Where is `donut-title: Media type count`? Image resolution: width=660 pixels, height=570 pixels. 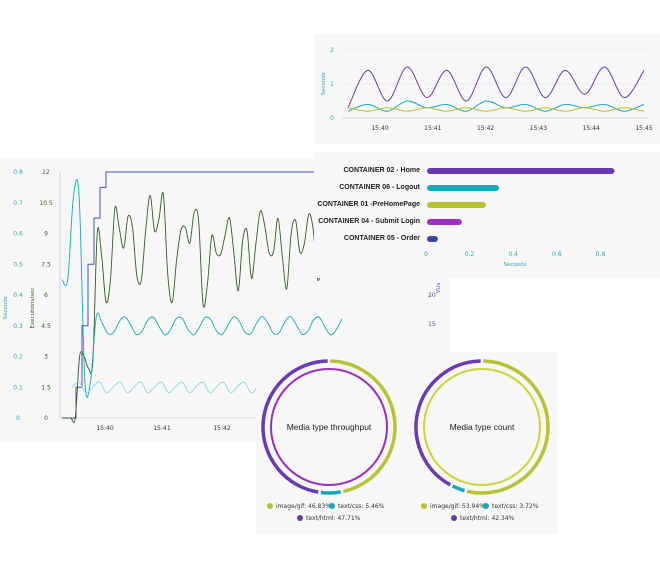
donut-title: Media type count is located at coordinates (482, 427).